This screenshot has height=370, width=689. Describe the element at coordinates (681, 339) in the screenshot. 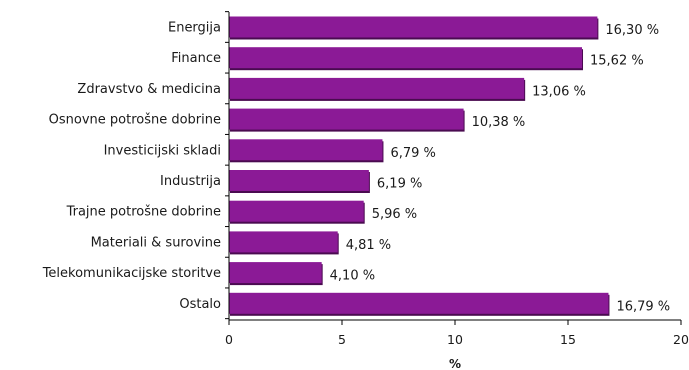

I see `x-tick-label: 20` at that location.